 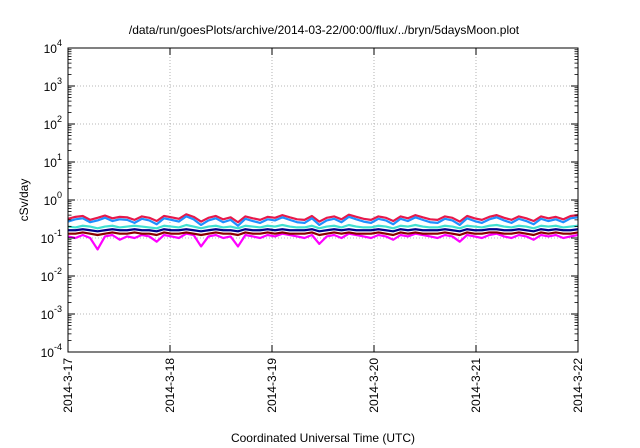 I want to click on y-tick-label: 10⁻², so click(x=51, y=275).